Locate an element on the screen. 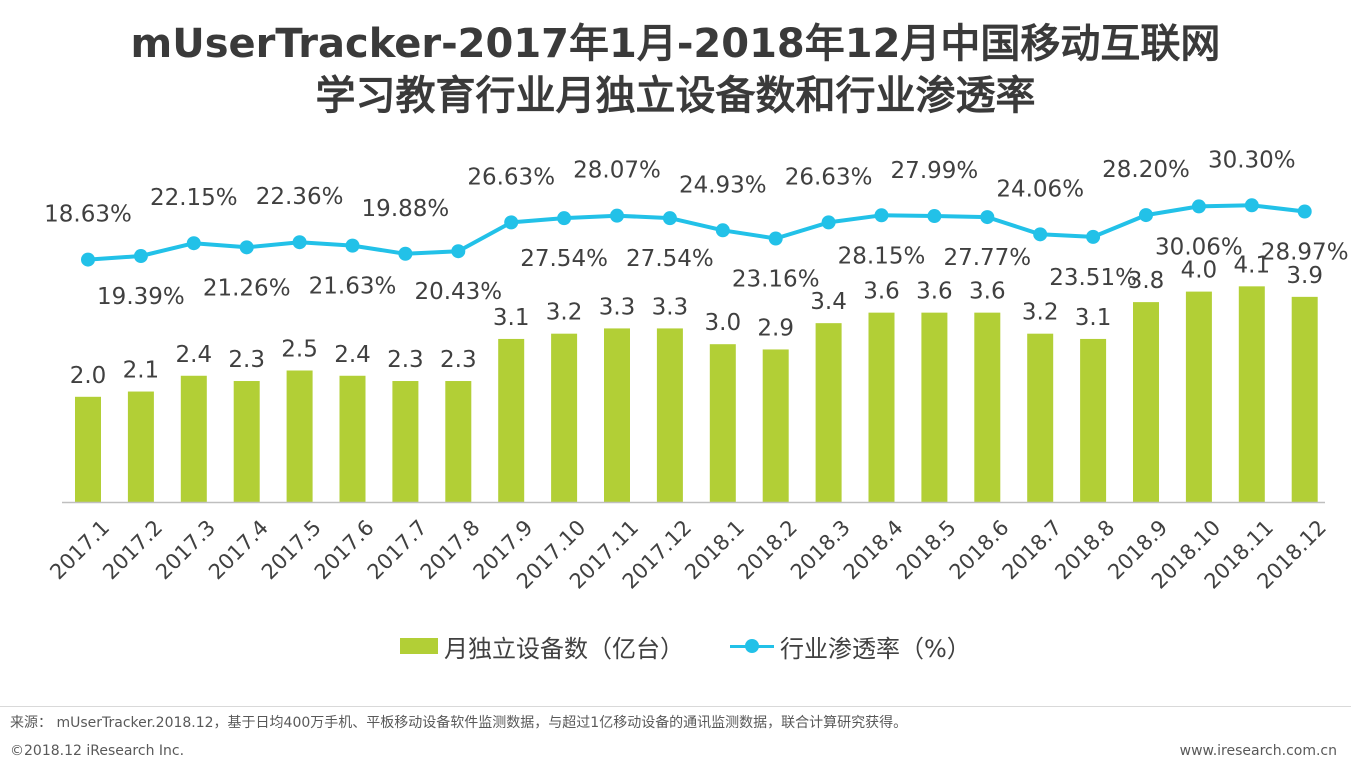 The width and height of the screenshot is (1351, 773). bar-label-2017.12: 3.3 is located at coordinates (670, 307).